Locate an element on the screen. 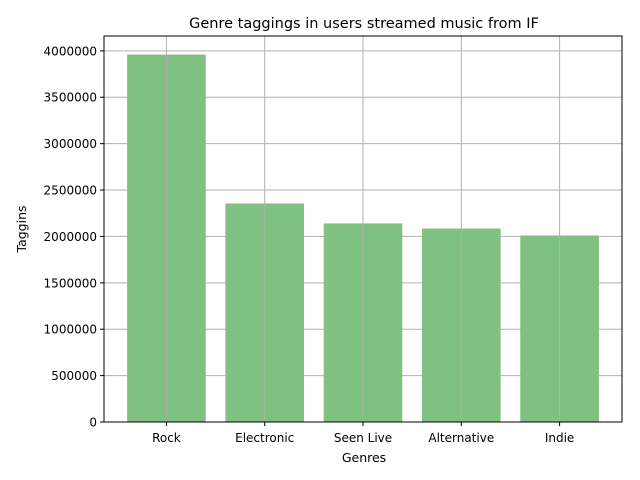 This screenshot has width=640, height=480. y-tick-label: 1500000 is located at coordinates (70, 283).